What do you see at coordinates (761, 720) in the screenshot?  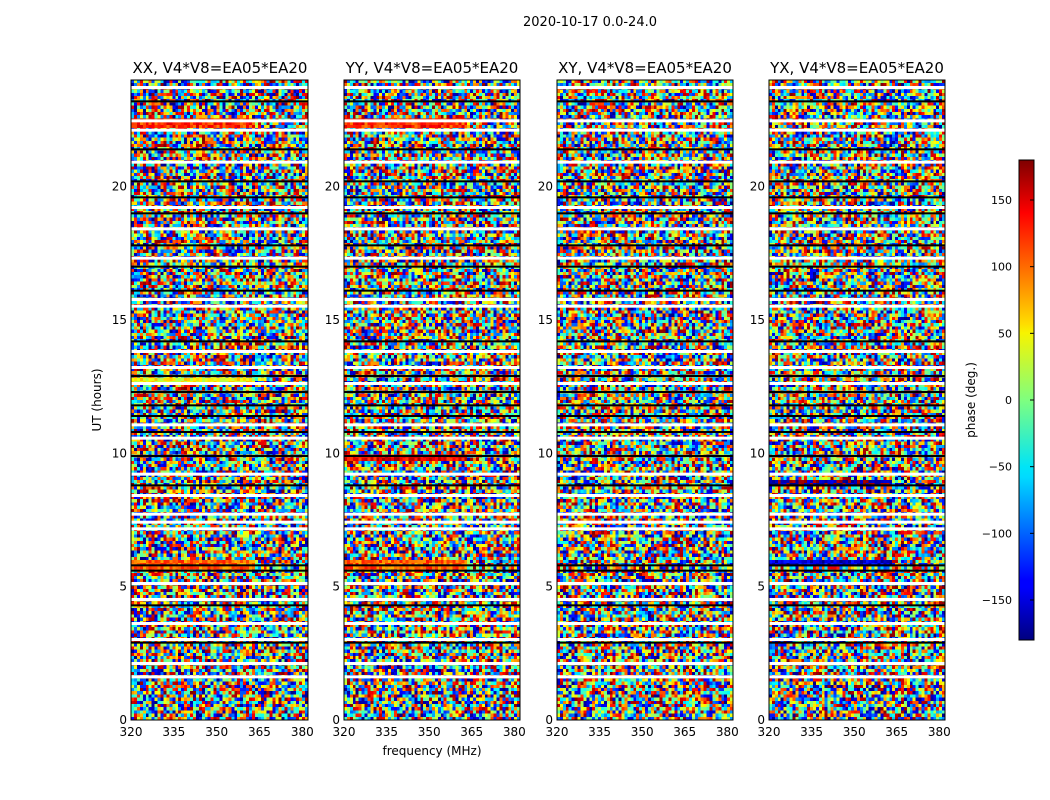 I see `y-tick-label: 0` at bounding box center [761, 720].